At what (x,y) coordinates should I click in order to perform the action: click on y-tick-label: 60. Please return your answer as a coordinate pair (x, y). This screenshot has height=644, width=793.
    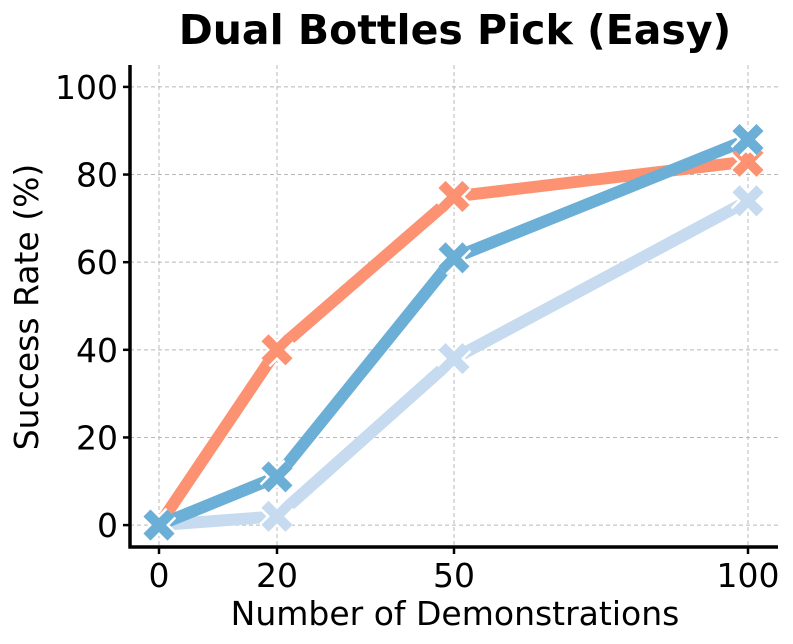
    Looking at the image, I should click on (97, 262).